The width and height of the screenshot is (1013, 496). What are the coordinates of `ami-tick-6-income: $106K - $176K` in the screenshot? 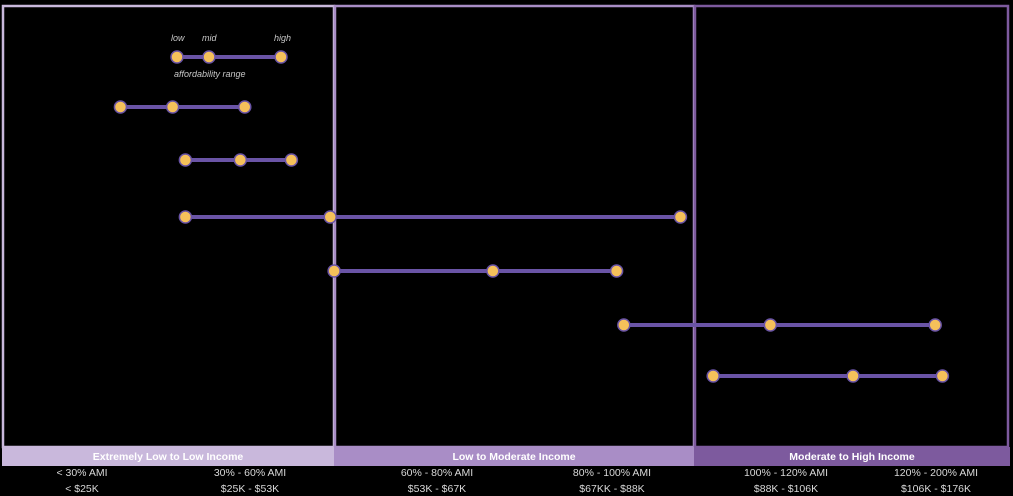 It's located at (936, 489).